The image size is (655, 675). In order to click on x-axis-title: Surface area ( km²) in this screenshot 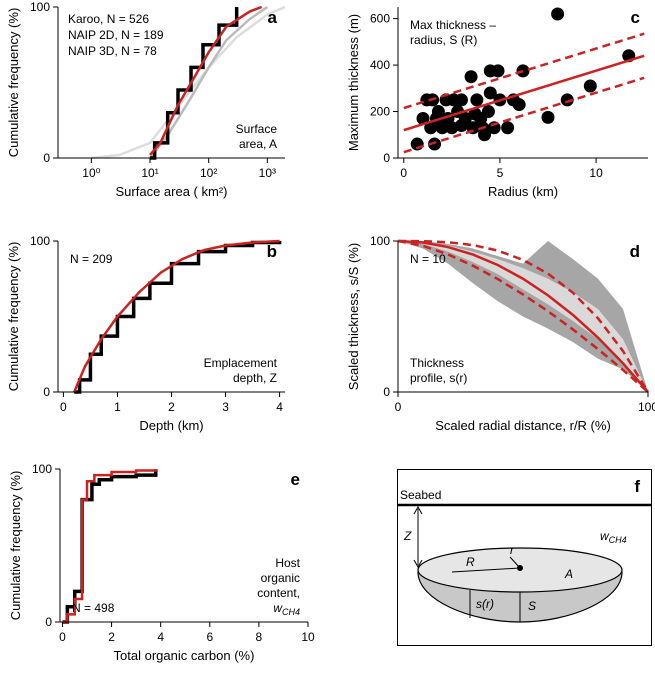, I will do `click(172, 191)`.